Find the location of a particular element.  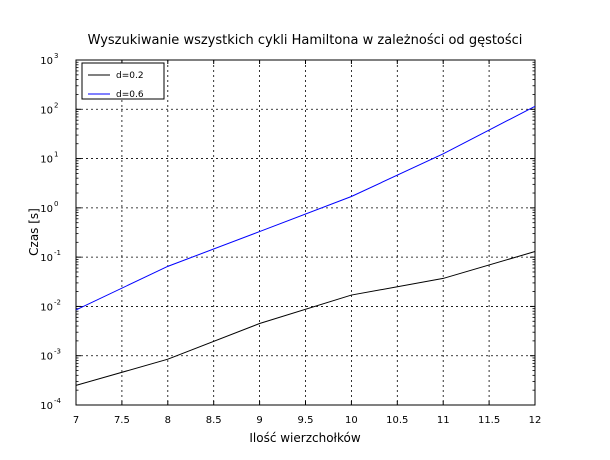

legend-box is located at coordinates (123, 81).